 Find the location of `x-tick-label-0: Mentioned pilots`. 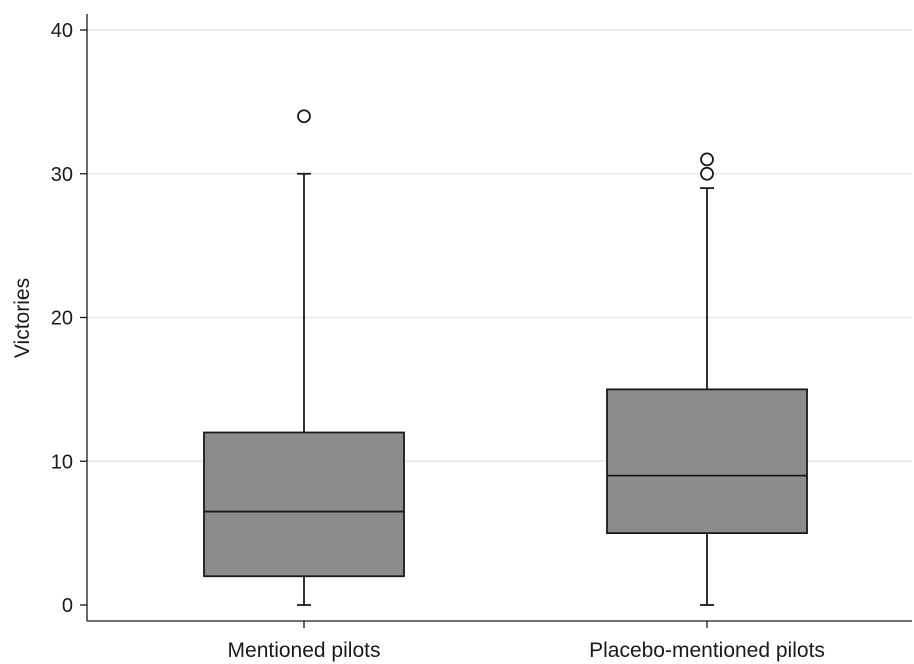

x-tick-label-0: Mentioned pilots is located at coordinates (304, 650).